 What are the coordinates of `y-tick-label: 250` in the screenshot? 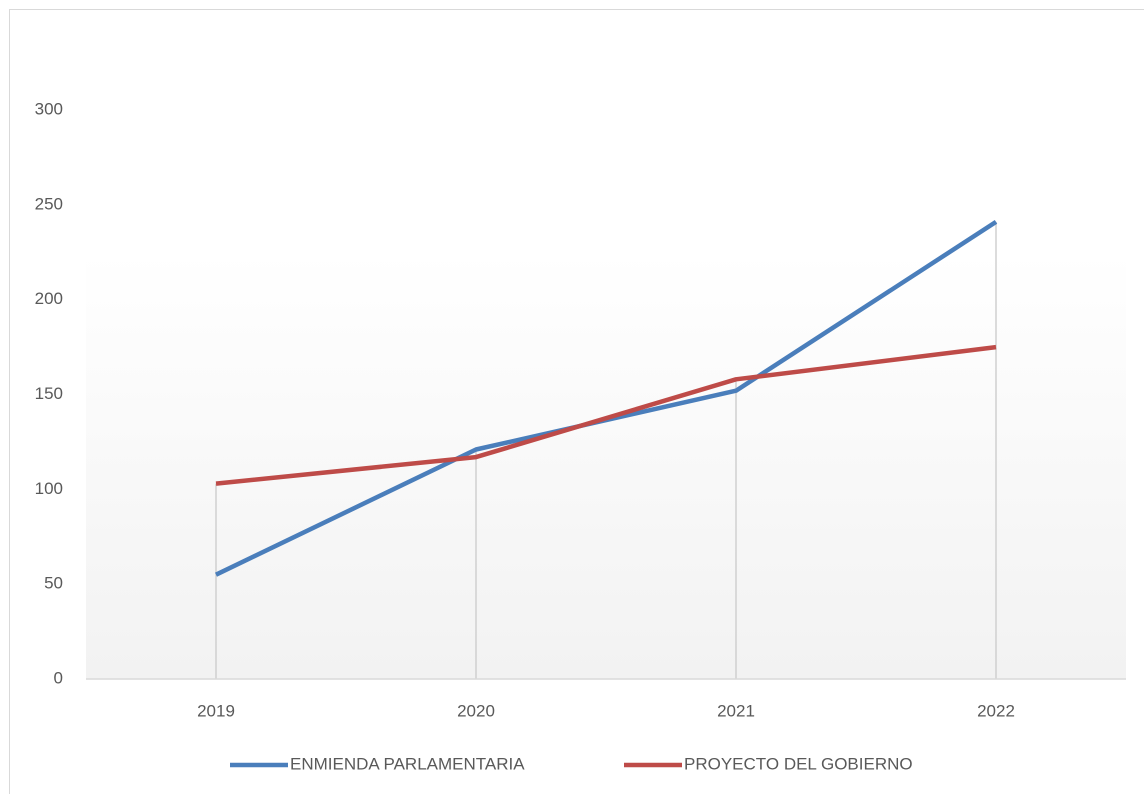 It's located at (49, 203).